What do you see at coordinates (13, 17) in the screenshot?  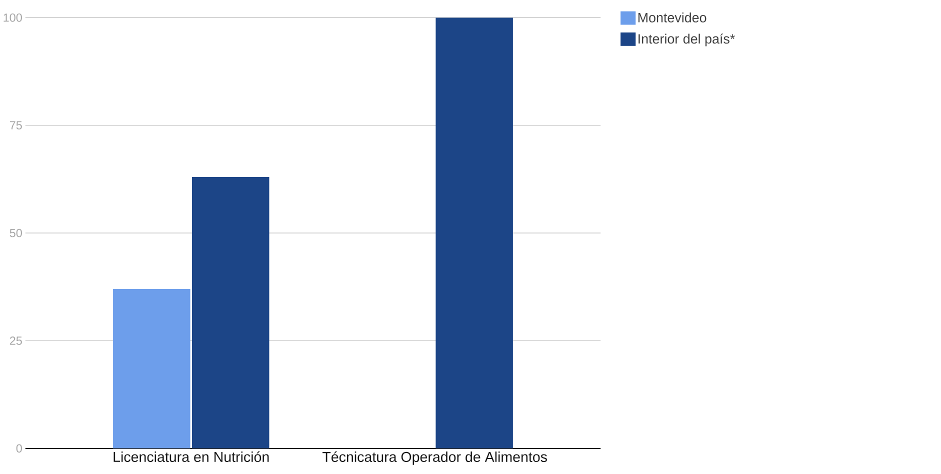 I see `y-tick-label: 100` at bounding box center [13, 17].